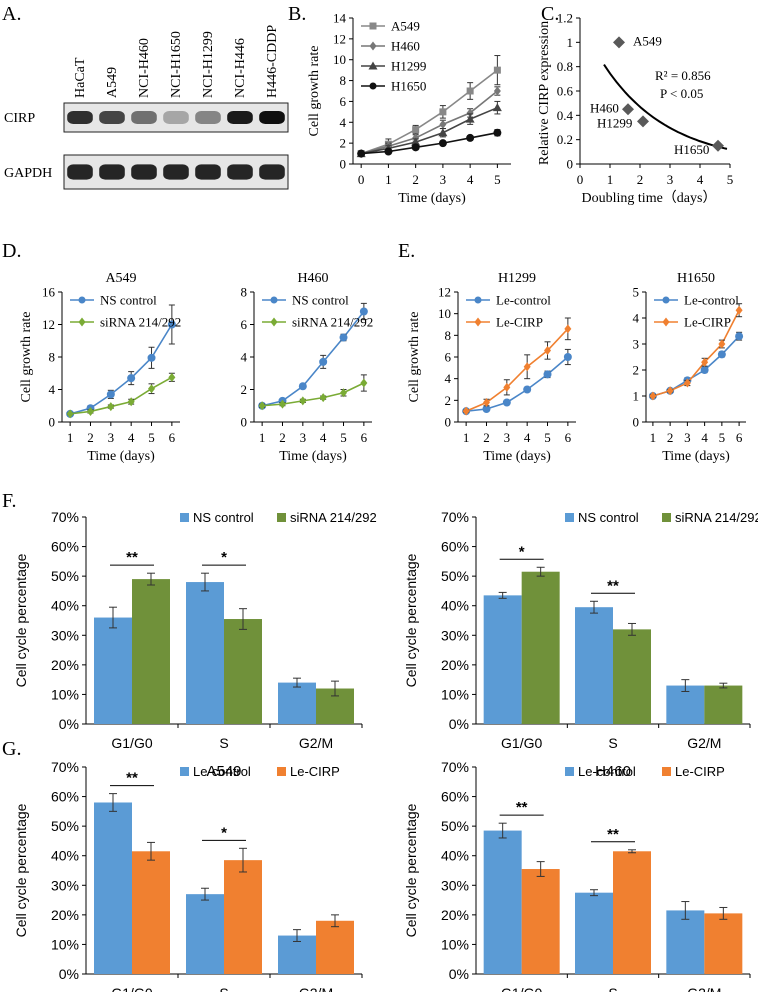 Image resolution: width=758 pixels, height=992 pixels. I want to click on y-tick-label: 10%, so click(65, 694).